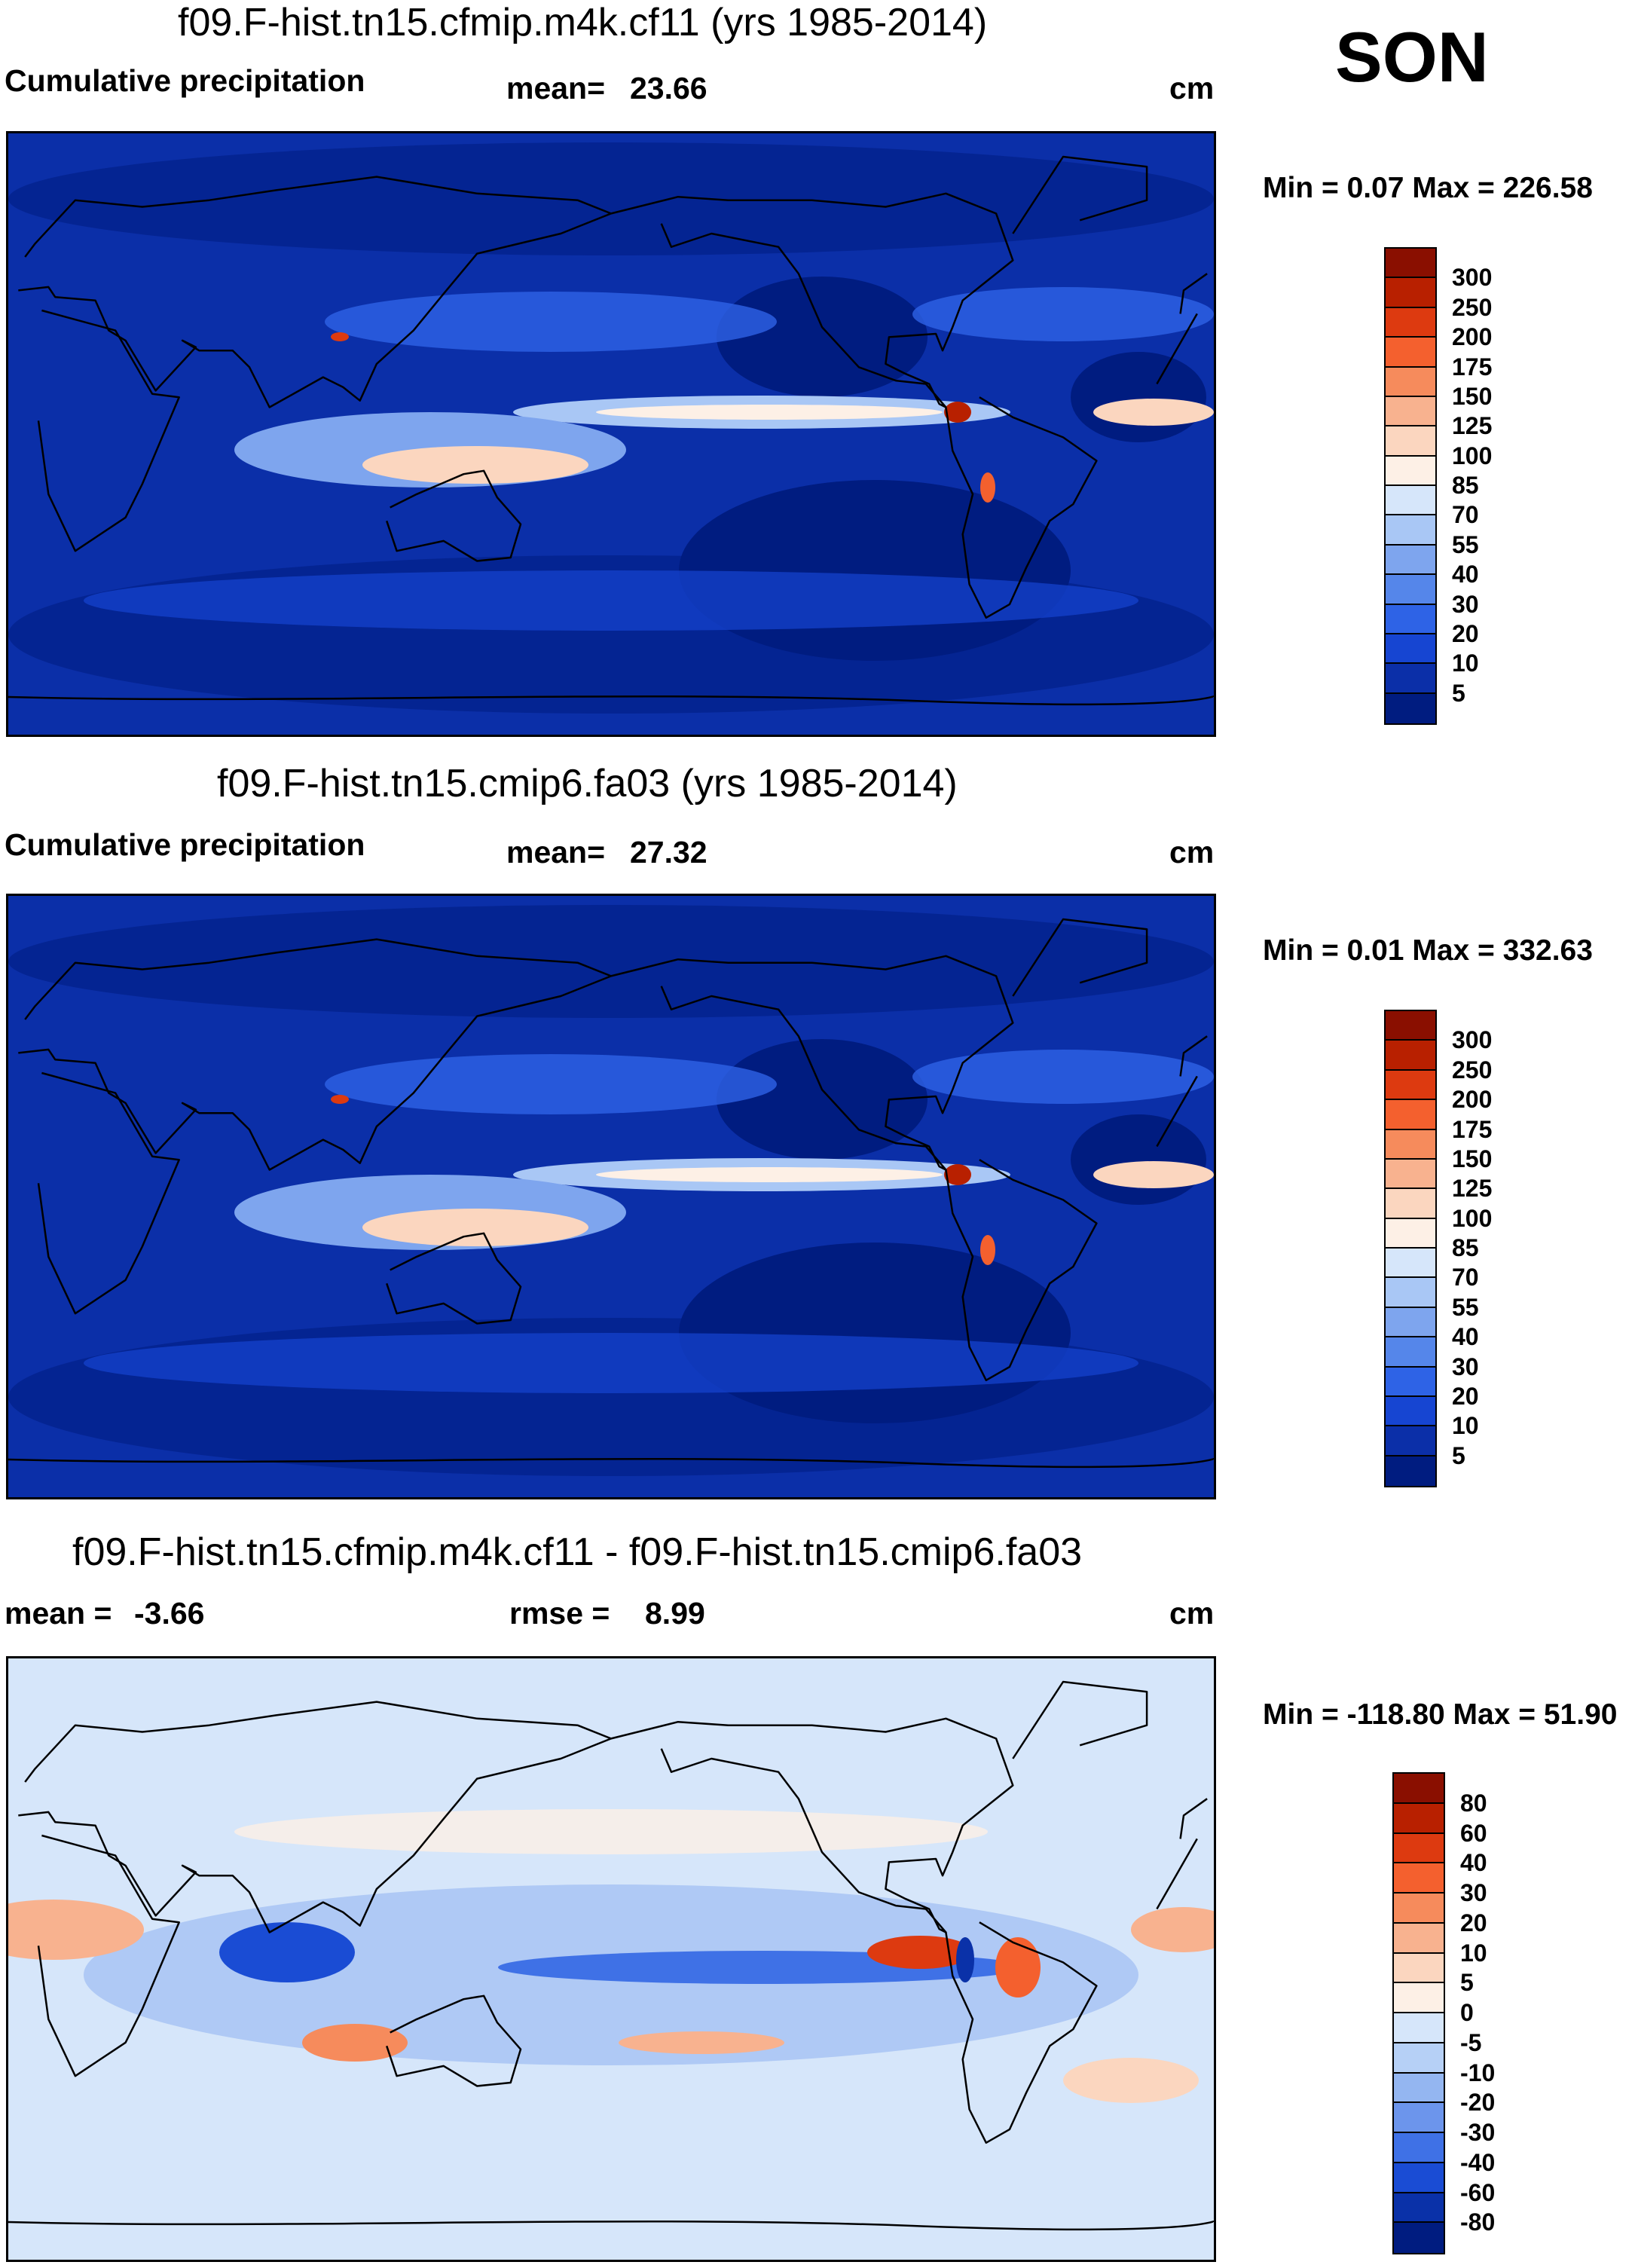 The image size is (1635, 2268). I want to click on colorbar-tick-label: 0, so click(1467, 2012).